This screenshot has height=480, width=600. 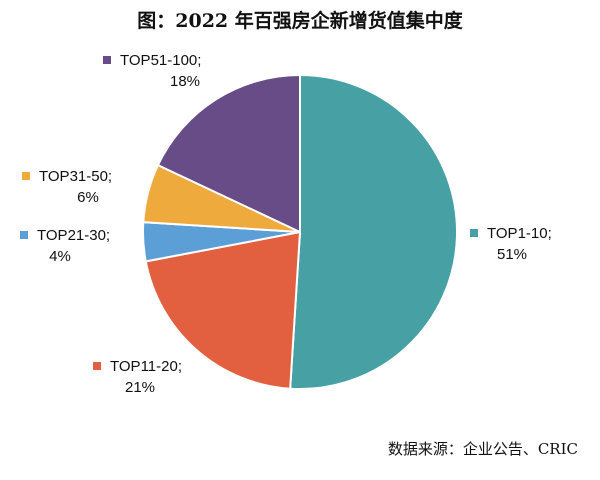 I want to click on slice-percent-label: 4%, so click(x=60, y=256).